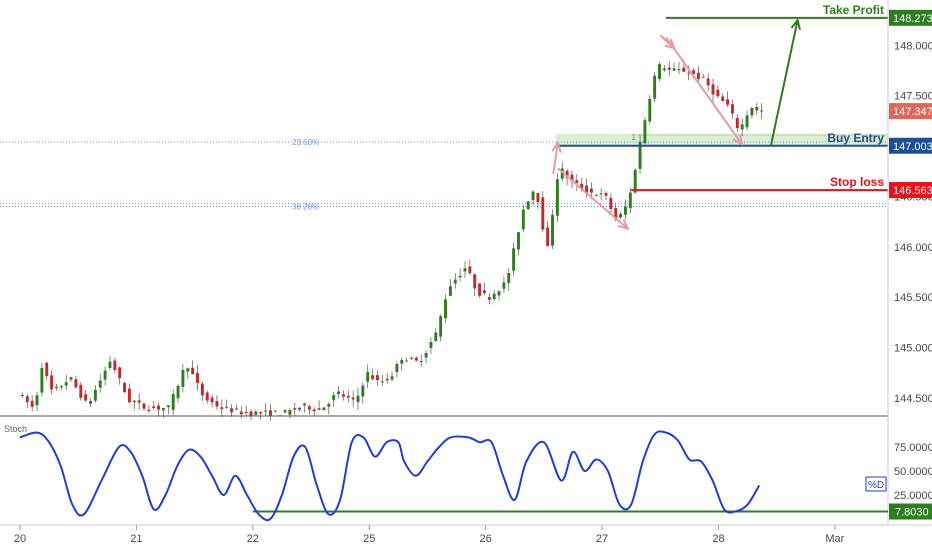  I want to click on level-pill-1-bg, so click(910, 145).